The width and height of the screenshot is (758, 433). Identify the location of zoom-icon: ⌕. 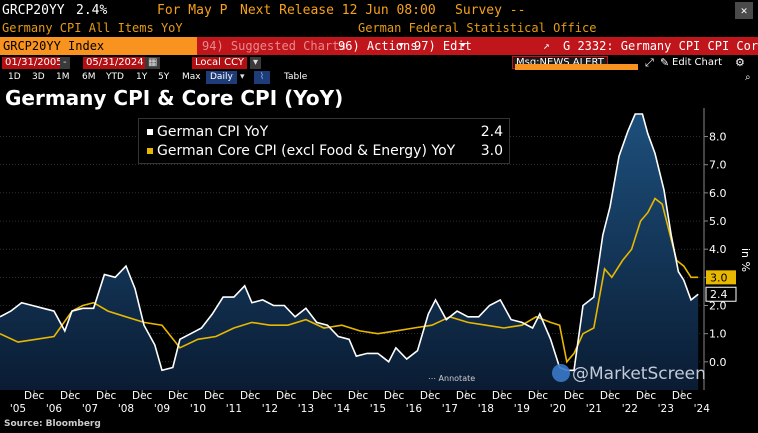
(748, 77).